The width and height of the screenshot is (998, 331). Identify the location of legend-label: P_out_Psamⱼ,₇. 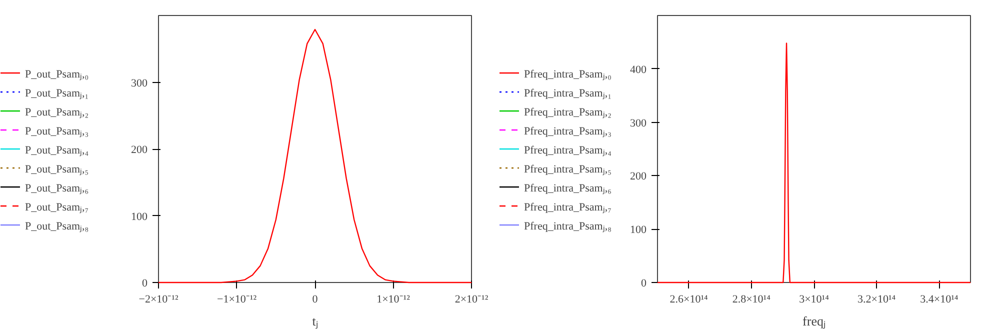
(57, 206).